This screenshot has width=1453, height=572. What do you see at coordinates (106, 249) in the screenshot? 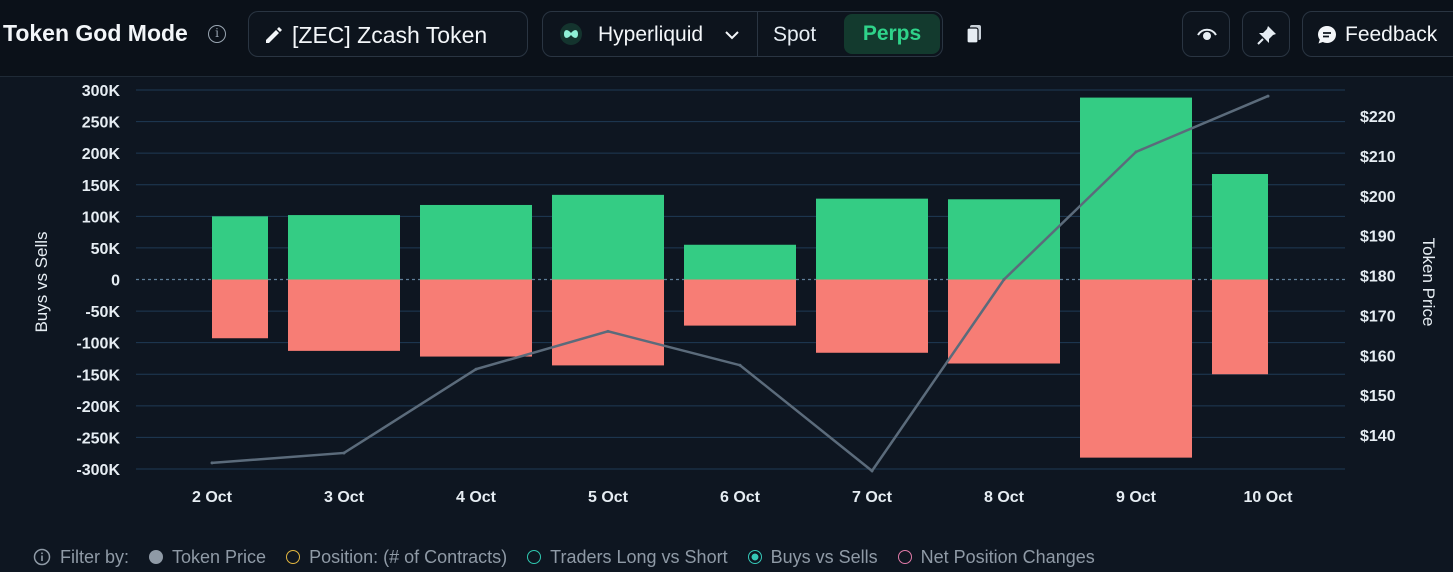
I see `y-tick-label: 50K` at bounding box center [106, 249].